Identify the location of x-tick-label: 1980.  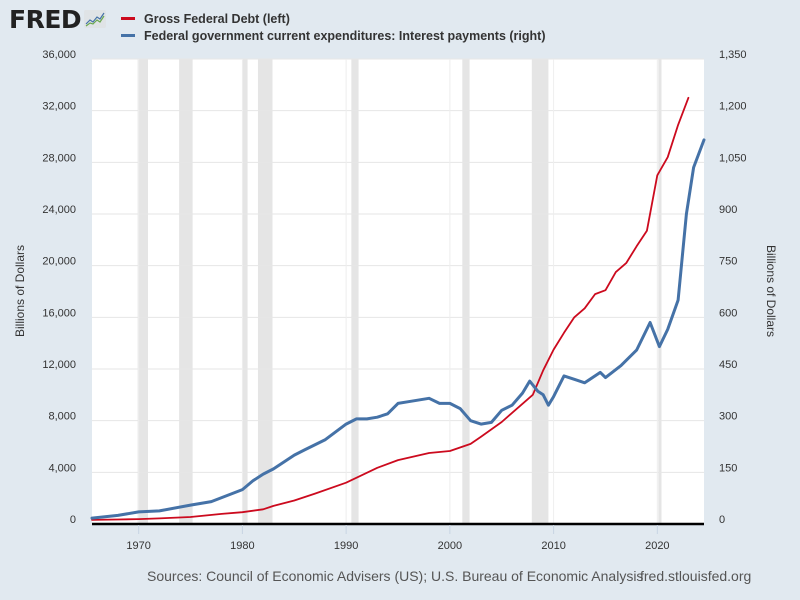
(242, 546).